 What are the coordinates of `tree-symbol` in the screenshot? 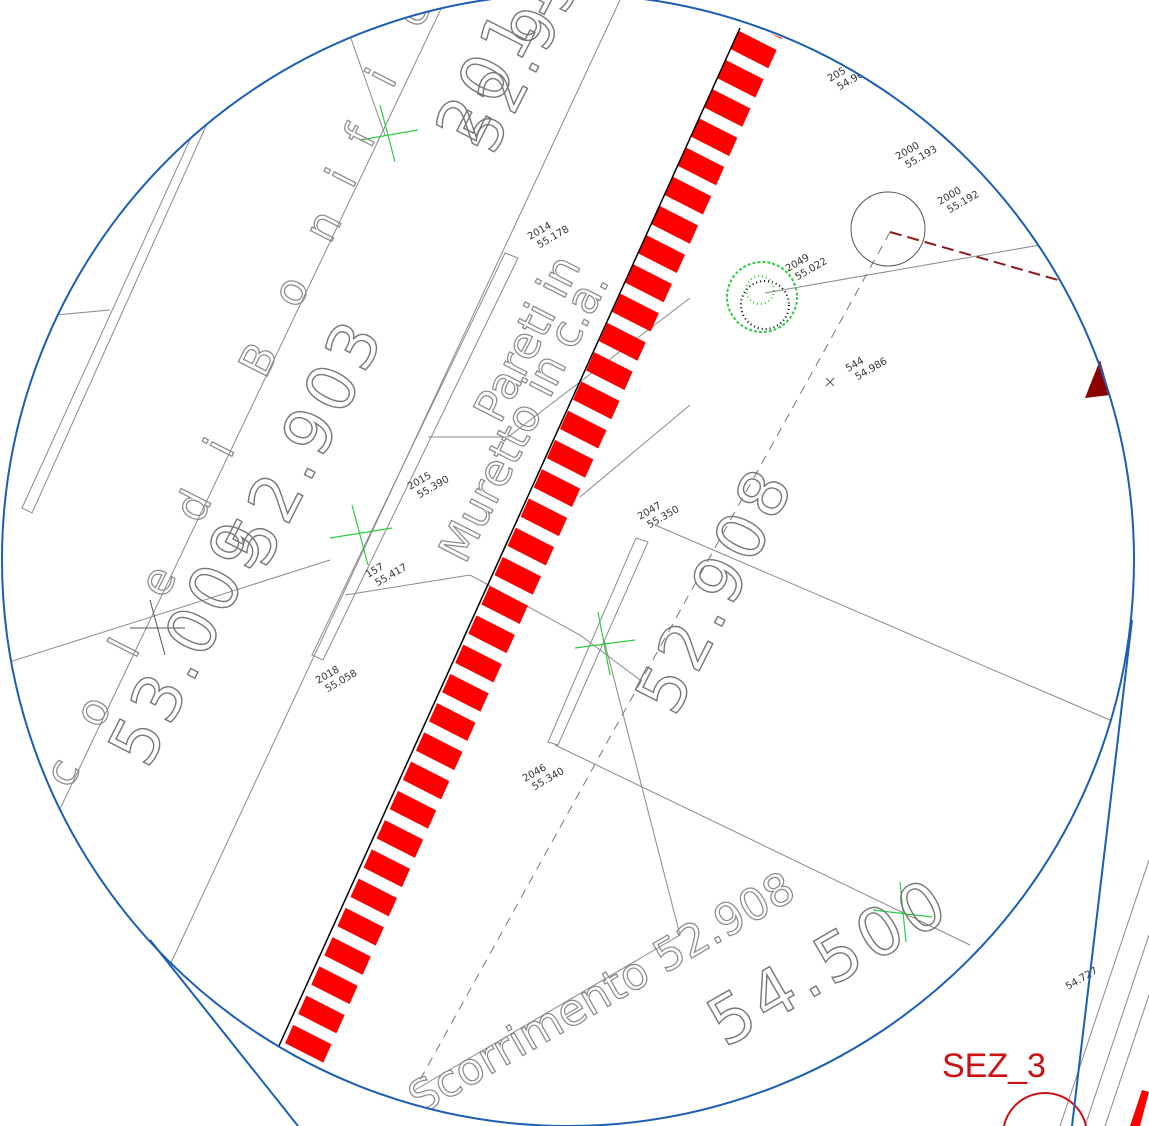 It's located at (762, 297).